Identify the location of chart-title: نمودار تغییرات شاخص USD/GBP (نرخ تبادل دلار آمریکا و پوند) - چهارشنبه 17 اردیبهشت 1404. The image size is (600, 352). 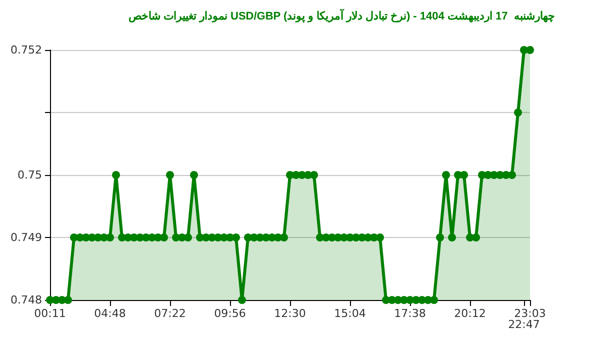
(341, 15).